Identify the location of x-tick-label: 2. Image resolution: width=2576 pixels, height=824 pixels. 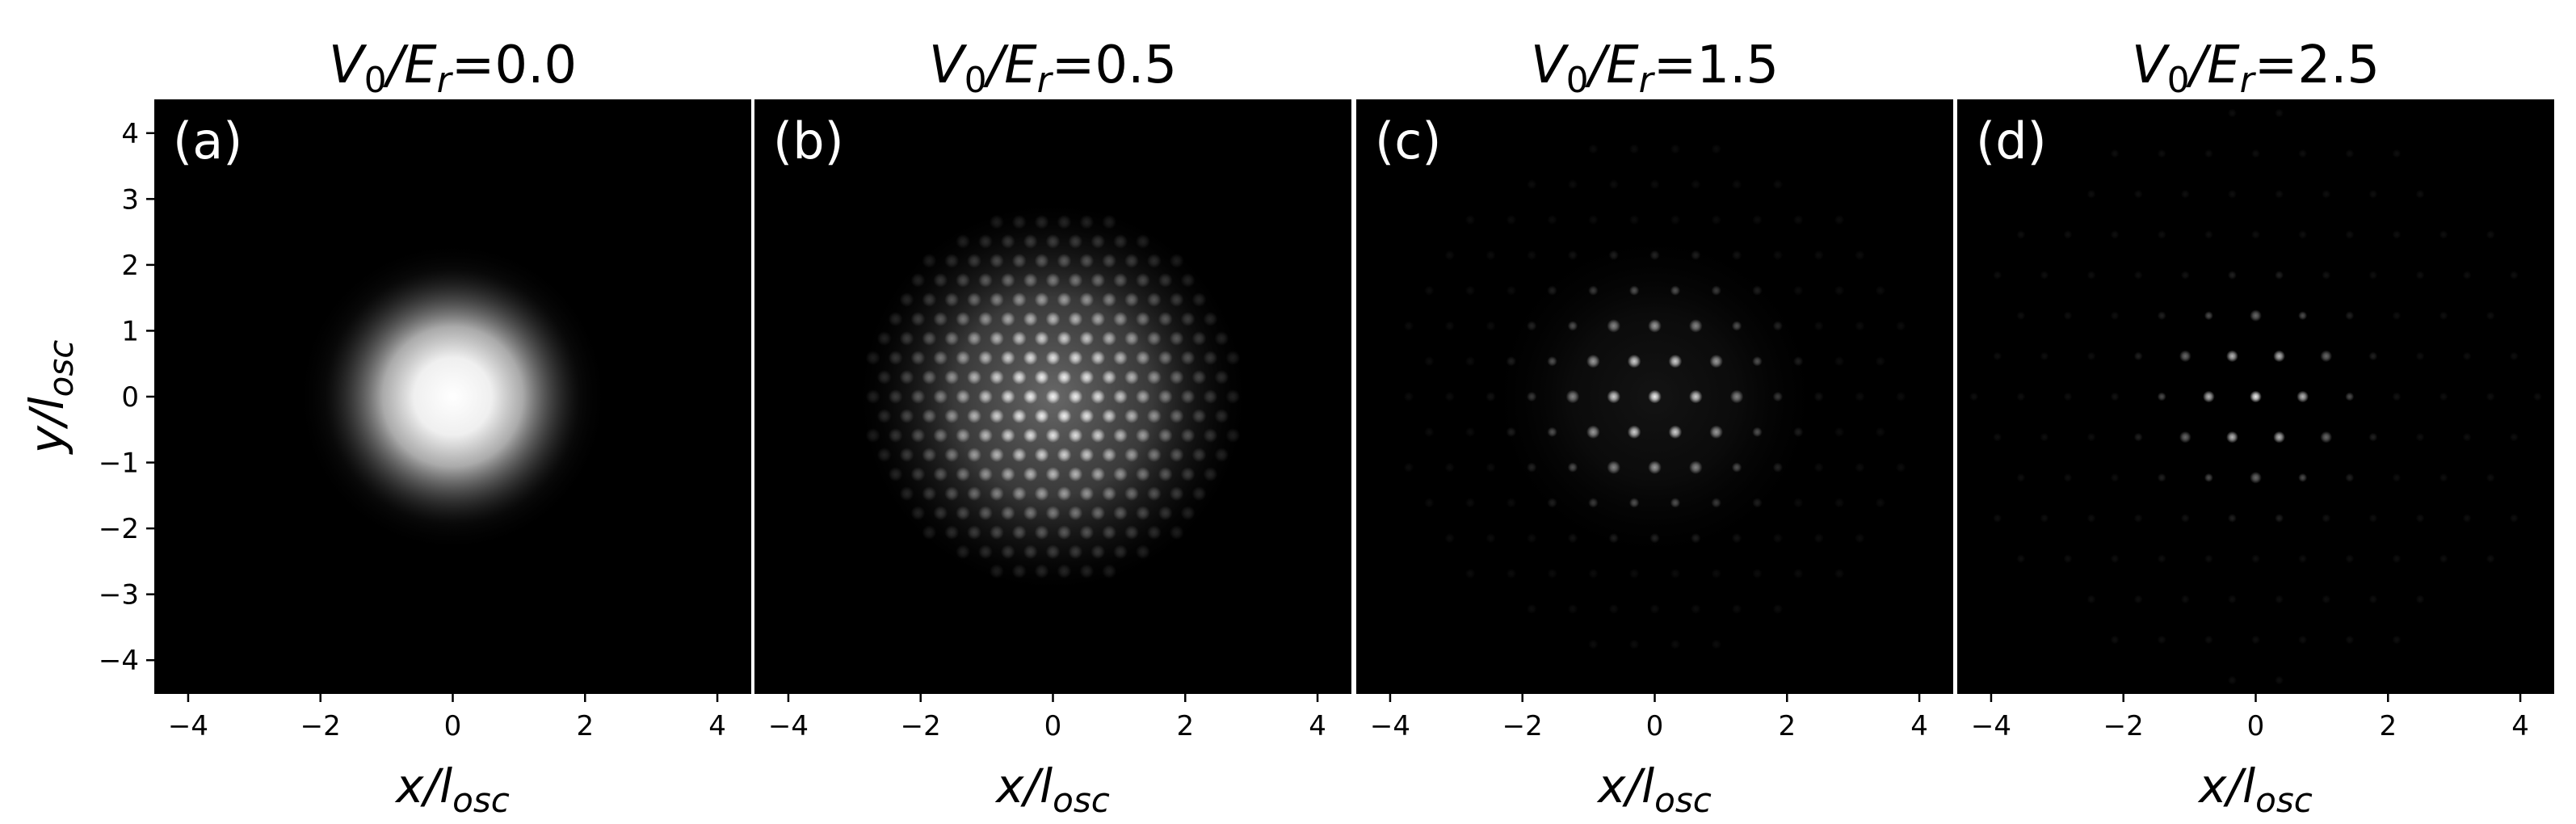
(1185, 726).